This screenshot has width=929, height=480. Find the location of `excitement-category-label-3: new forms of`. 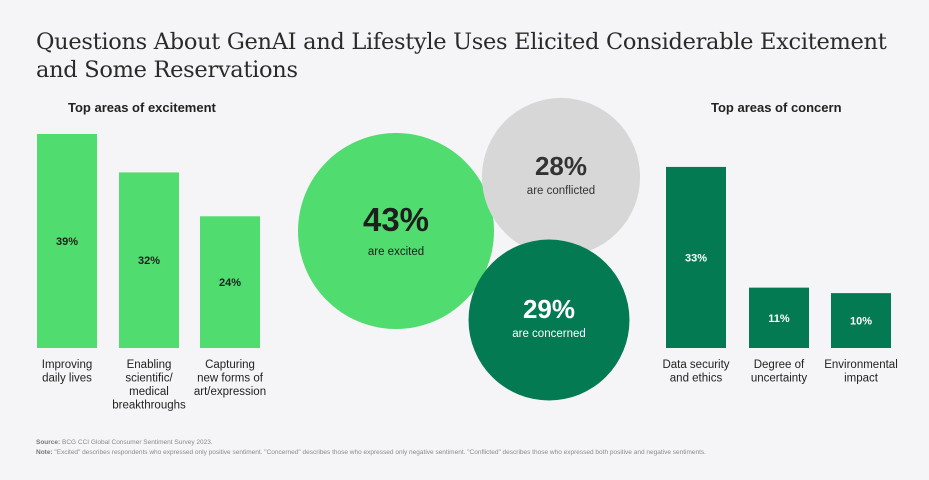

excitement-category-label-3: new forms of is located at coordinates (230, 379).